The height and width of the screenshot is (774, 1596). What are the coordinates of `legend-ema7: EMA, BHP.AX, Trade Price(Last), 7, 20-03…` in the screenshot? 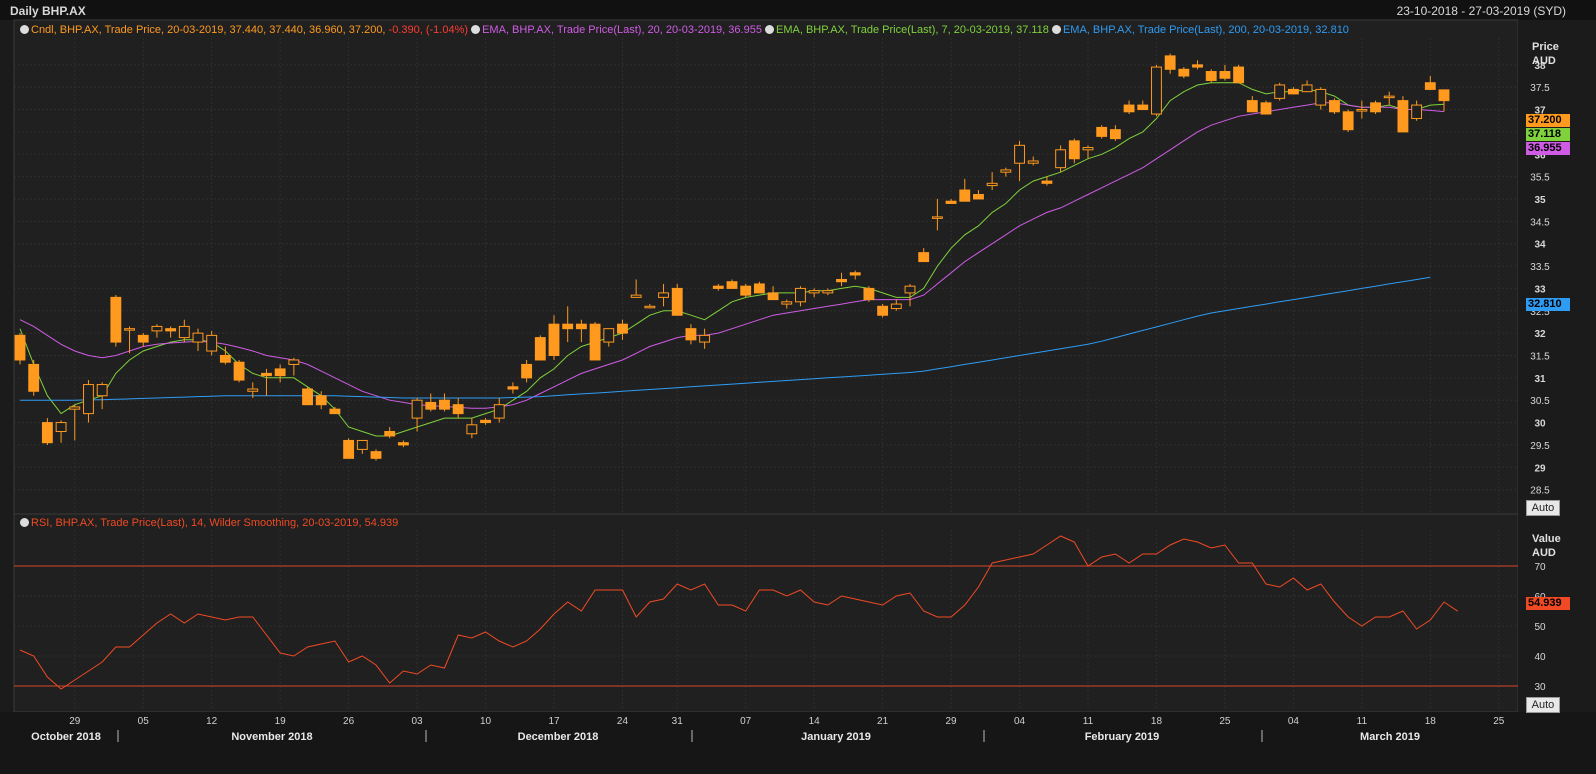 It's located at (912, 30).